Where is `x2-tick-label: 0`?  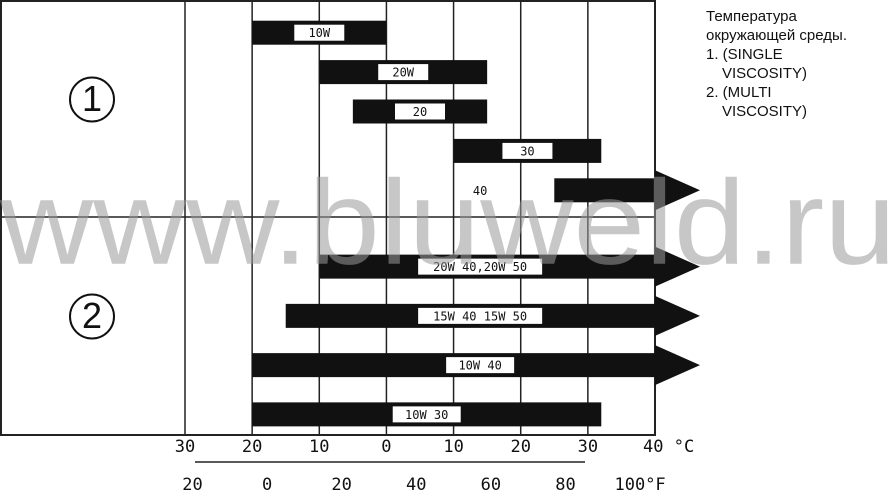
x2-tick-label: 0 is located at coordinates (267, 485).